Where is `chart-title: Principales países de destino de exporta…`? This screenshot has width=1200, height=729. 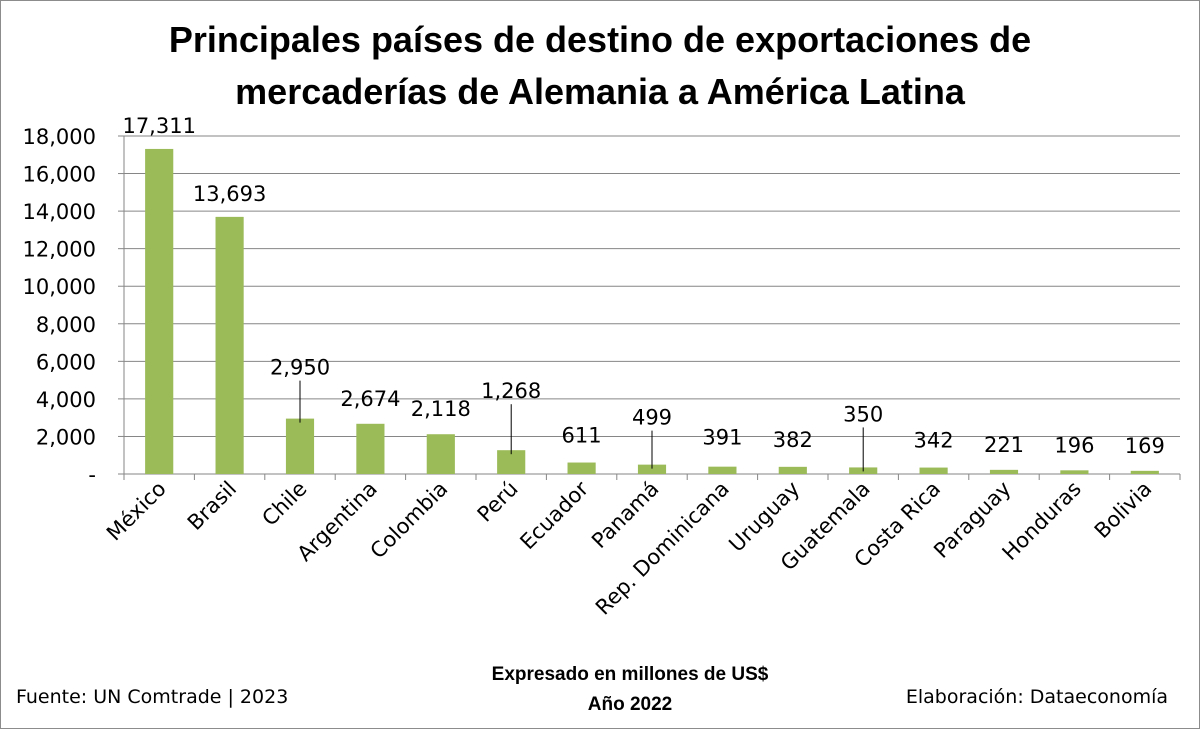 chart-title: Principales países de destino de exporta… is located at coordinates (600, 66).